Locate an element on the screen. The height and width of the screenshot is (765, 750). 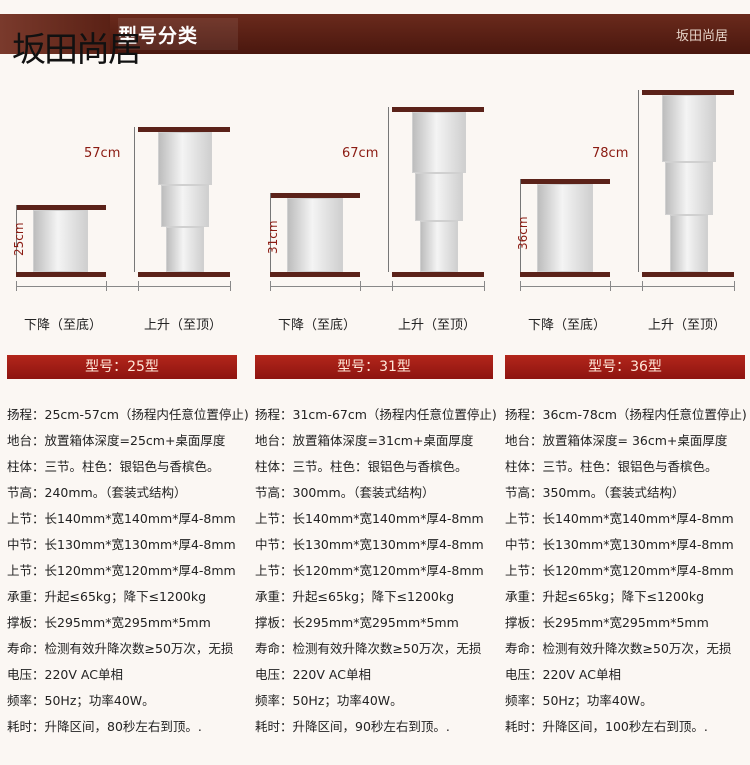
spec-row: 节高：350mm。（套装式结构） is located at coordinates (594, 491).